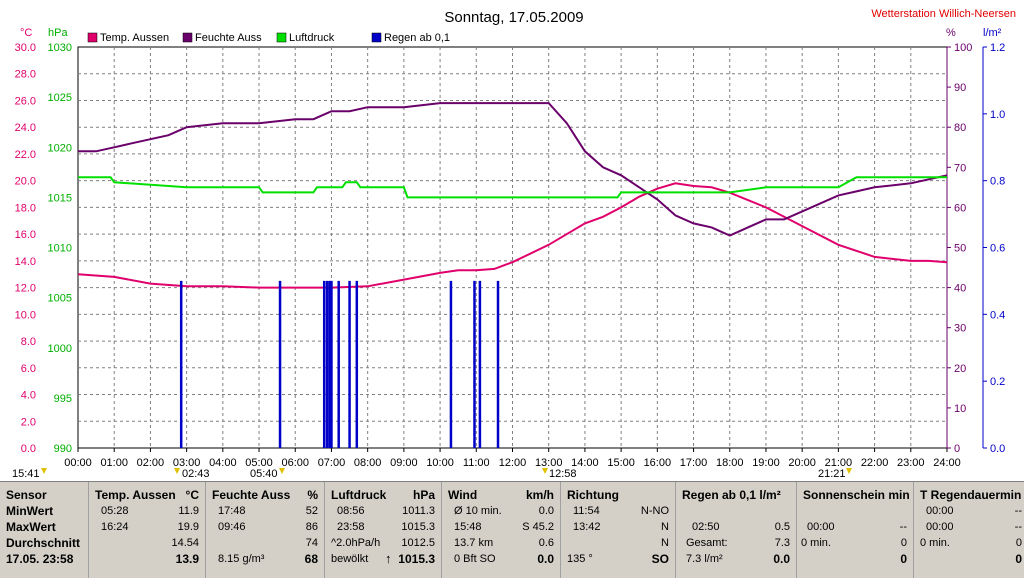 Image resolution: width=1024 pixels, height=578 pixels. Describe the element at coordinates (821, 527) in the screenshot. I see `time-2: 00:00` at that location.